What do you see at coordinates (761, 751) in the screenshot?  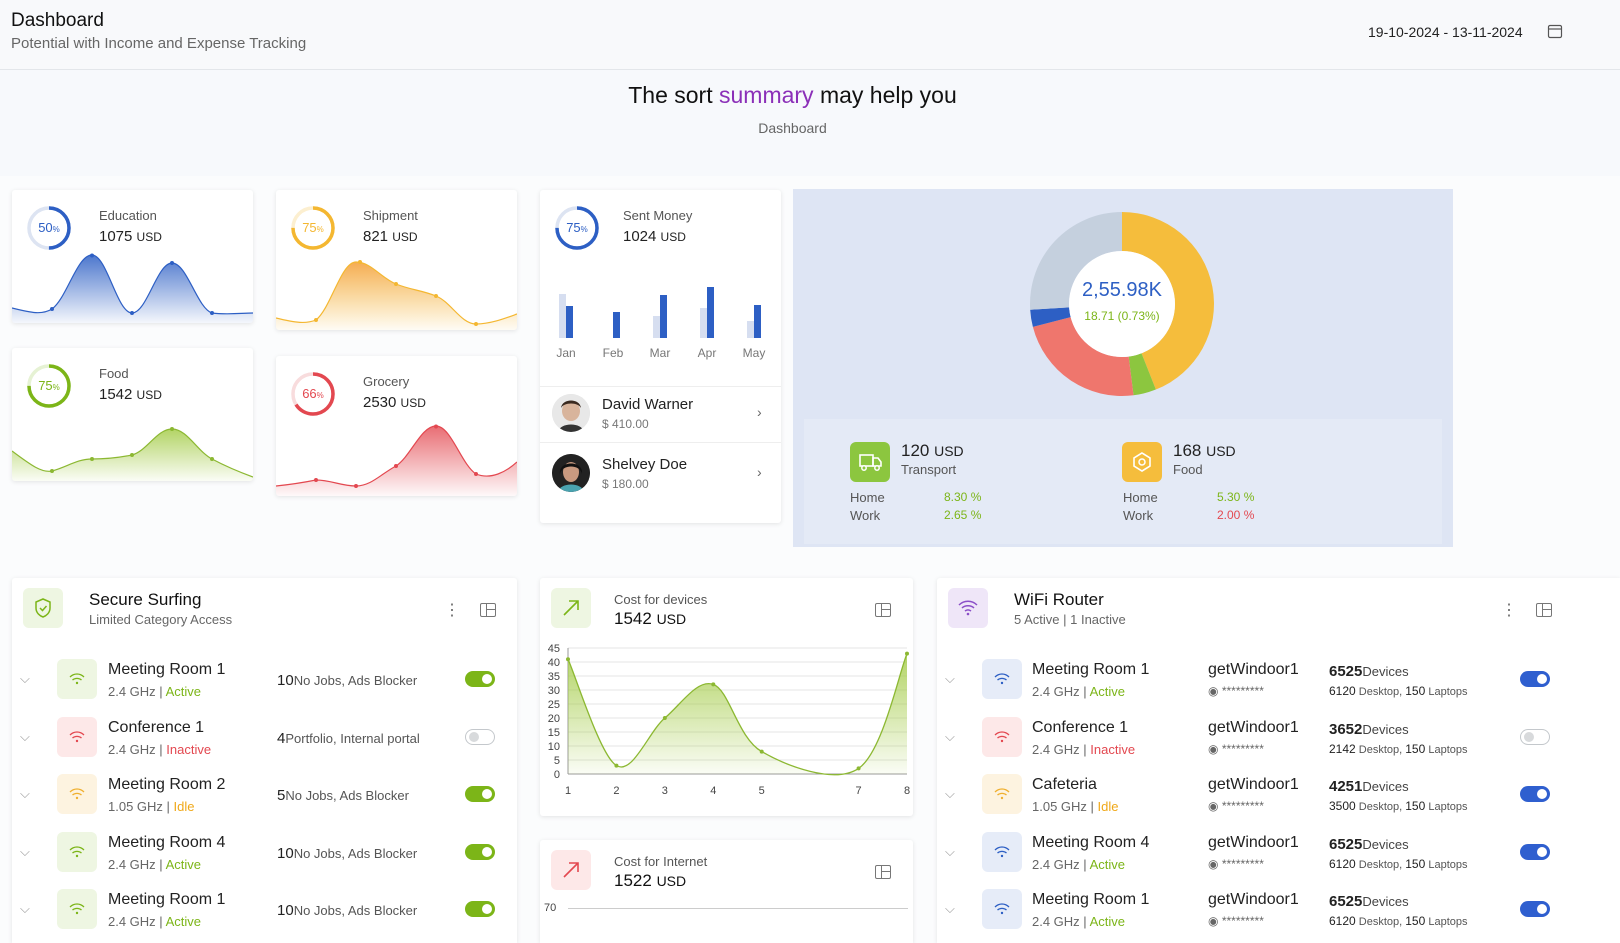 I see `data-point` at bounding box center [761, 751].